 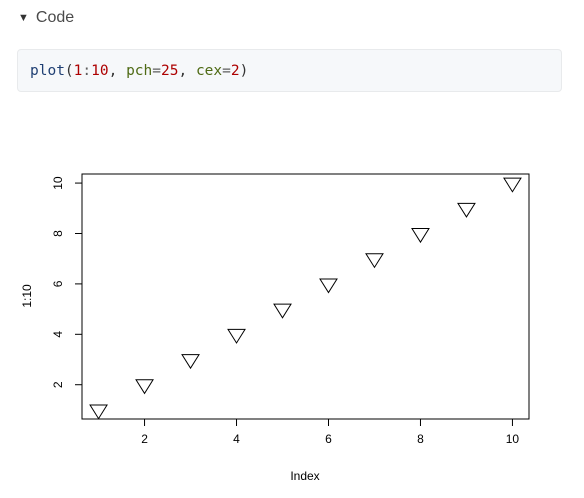 I want to click on triangle-down-icon: ▼, so click(x=23, y=18).